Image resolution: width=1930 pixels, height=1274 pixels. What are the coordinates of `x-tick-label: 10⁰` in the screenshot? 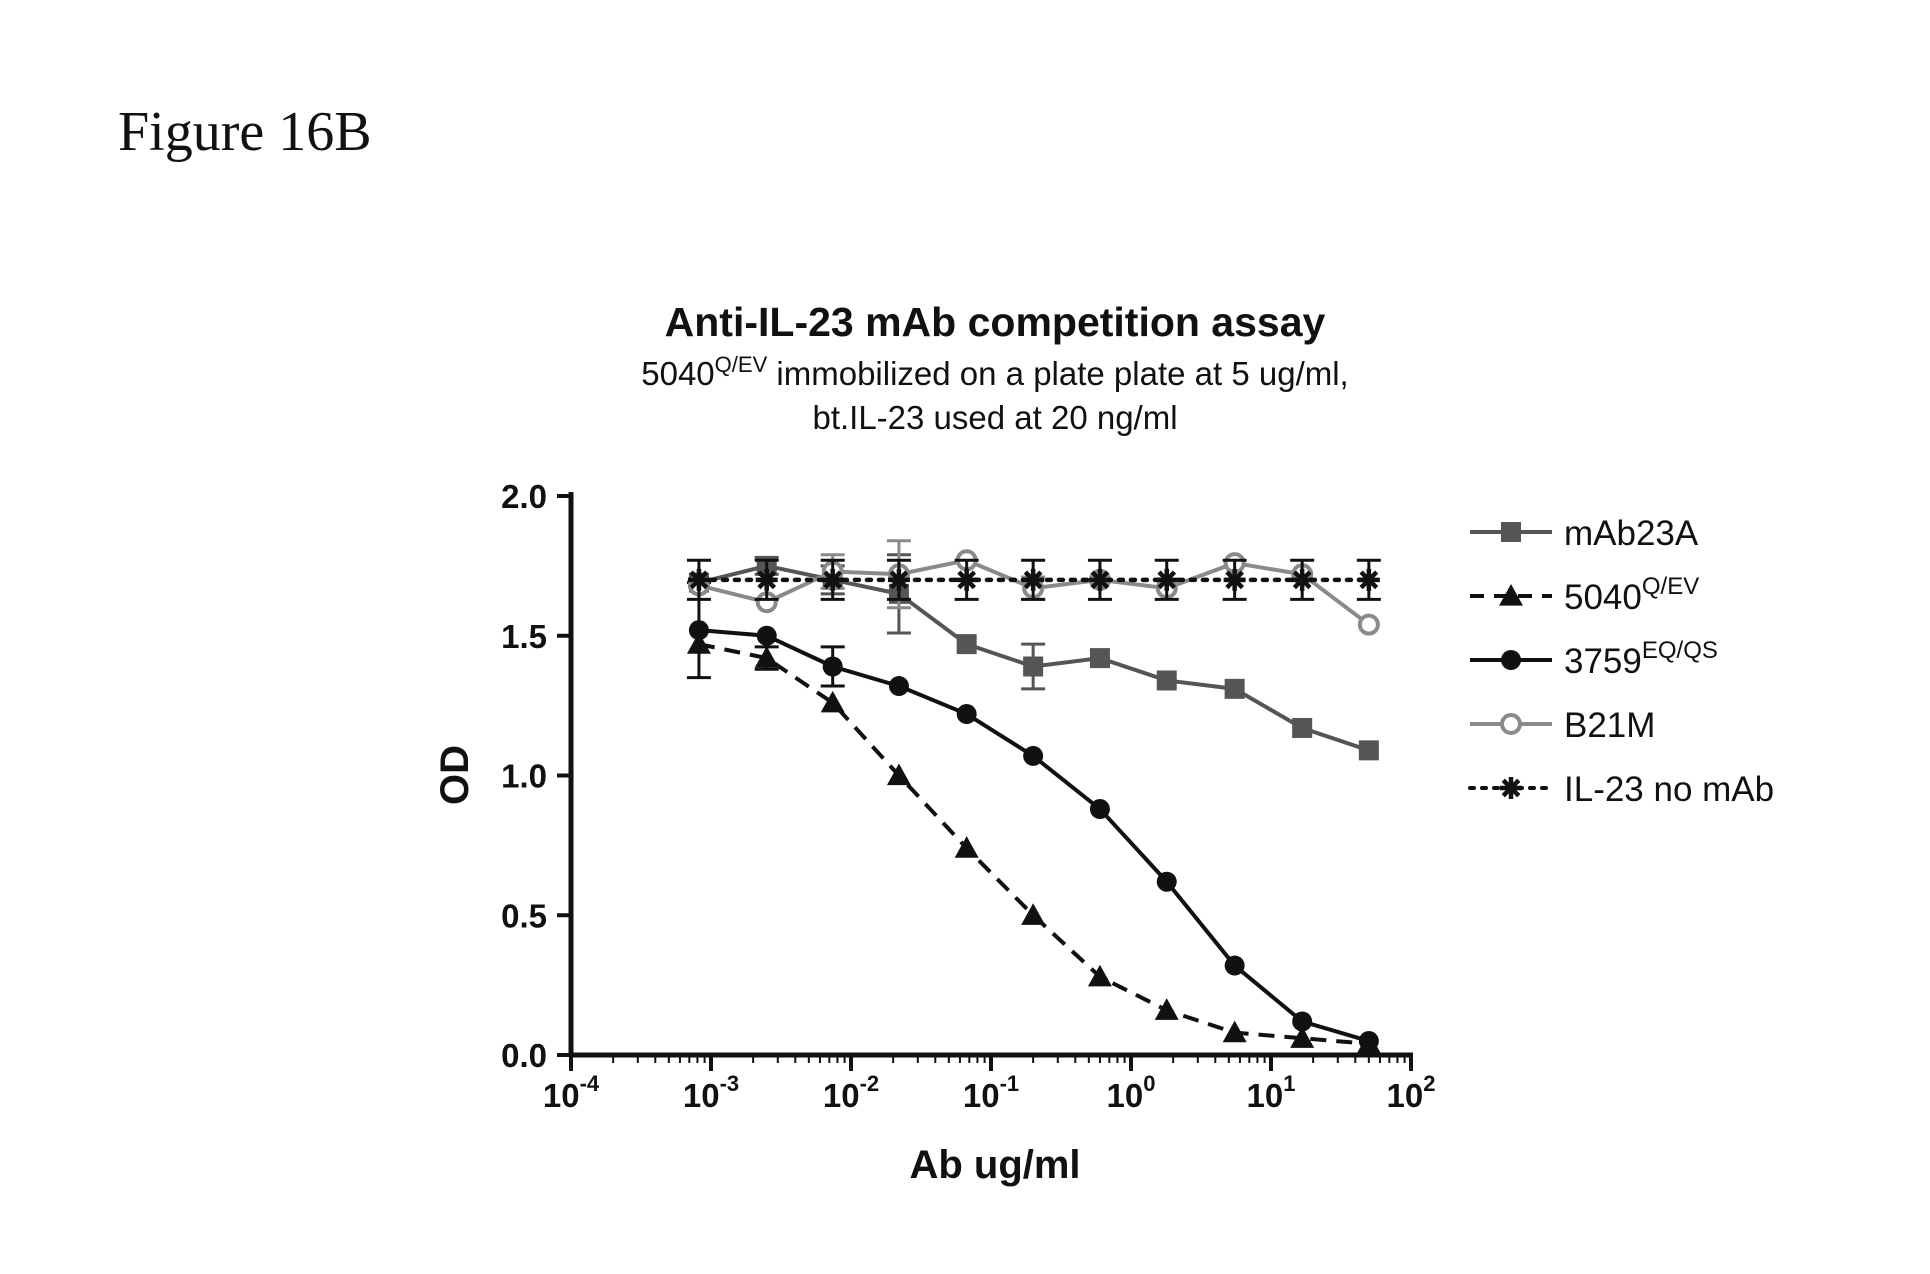 It's located at (1131, 1092).